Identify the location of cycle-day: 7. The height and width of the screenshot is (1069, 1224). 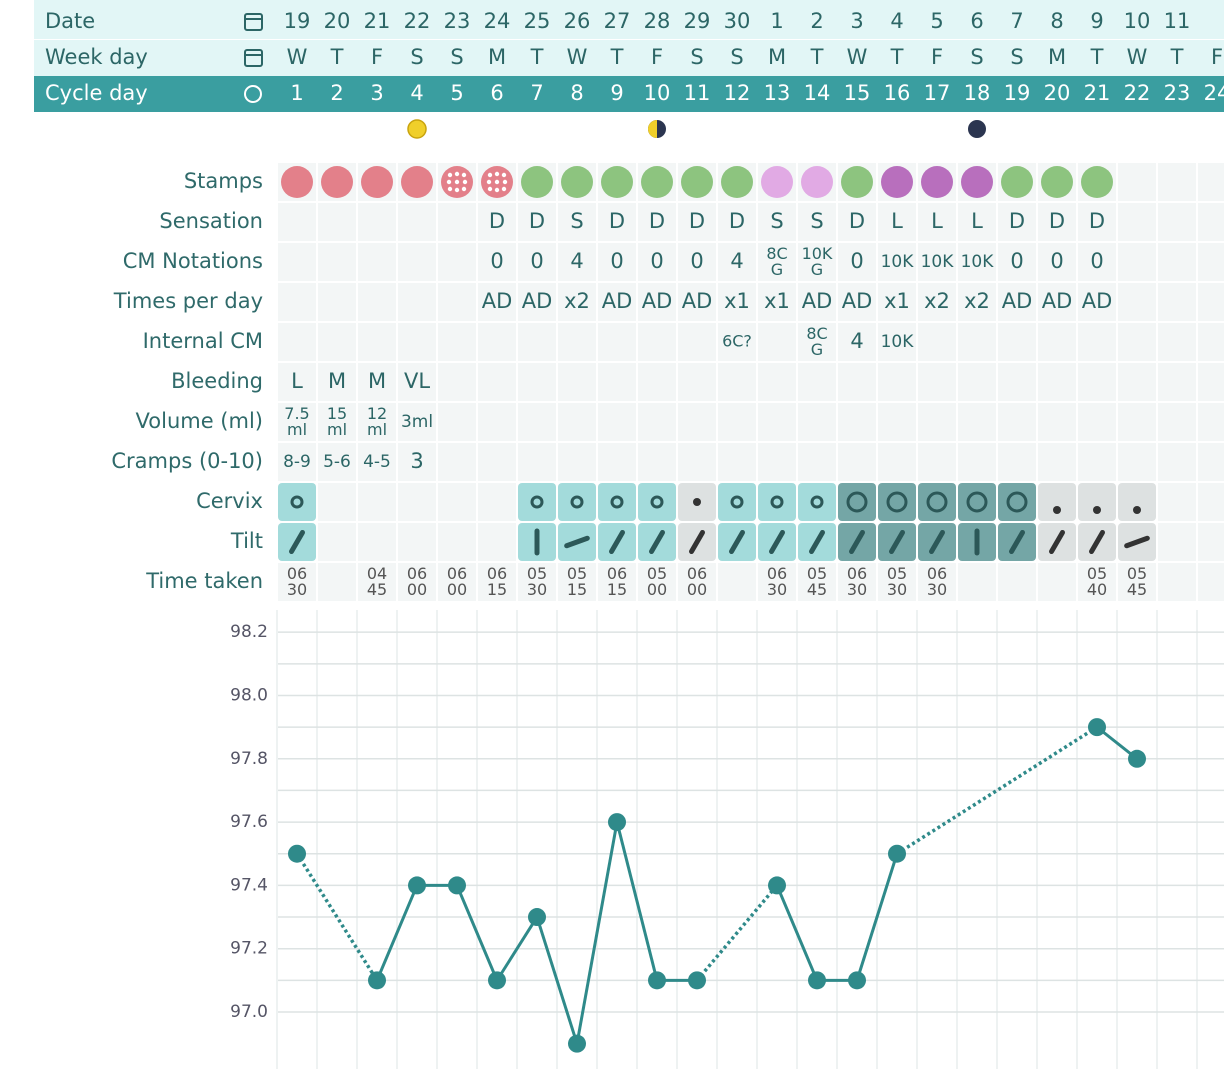
(536, 93).